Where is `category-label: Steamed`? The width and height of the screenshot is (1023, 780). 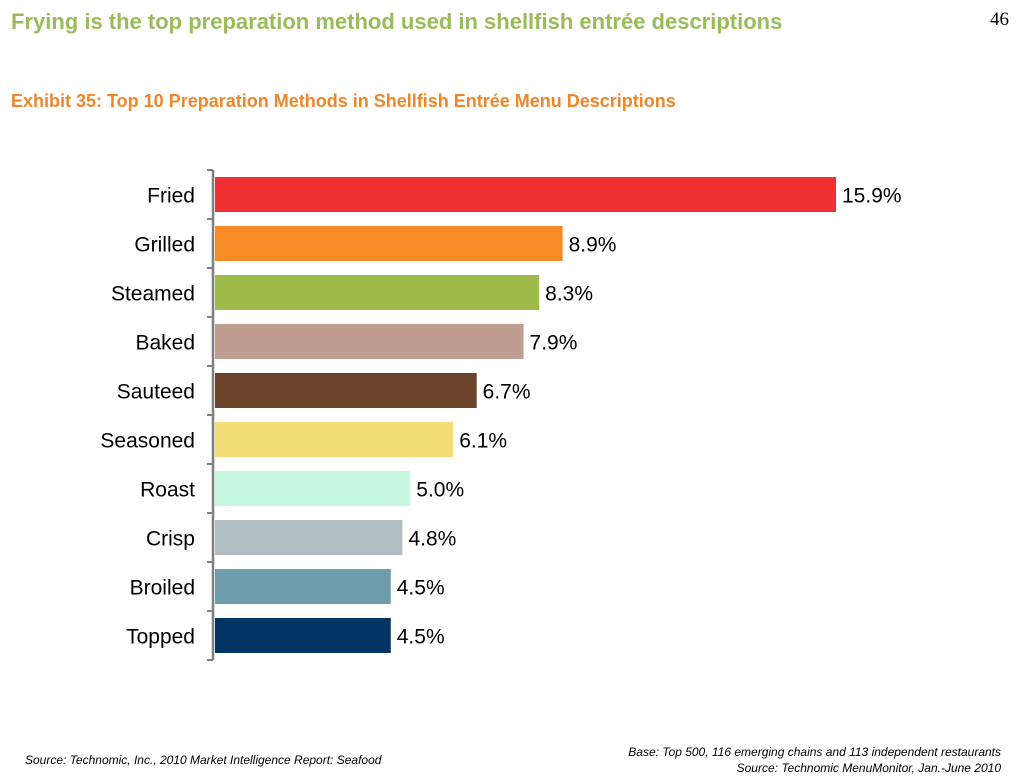
category-label: Steamed is located at coordinates (153, 294).